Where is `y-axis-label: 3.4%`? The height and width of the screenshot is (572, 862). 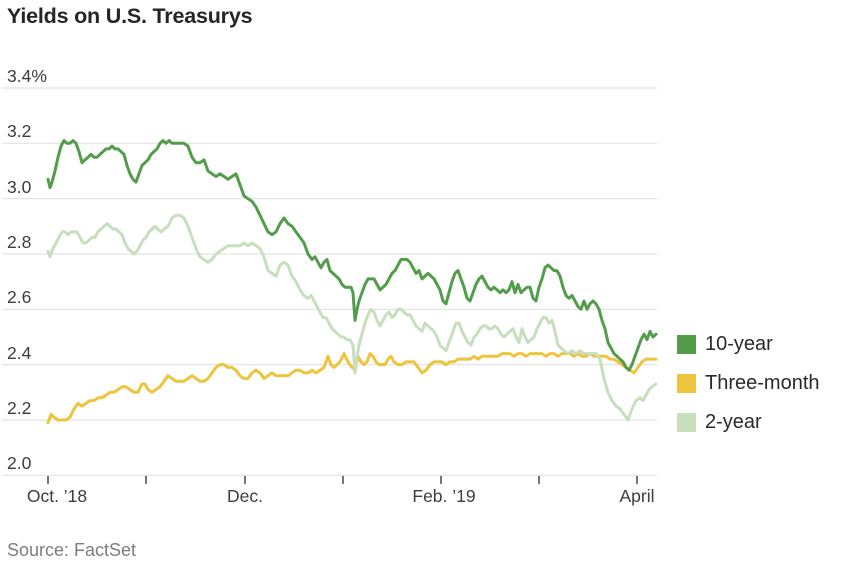
y-axis-label: 3.4% is located at coordinates (27, 76).